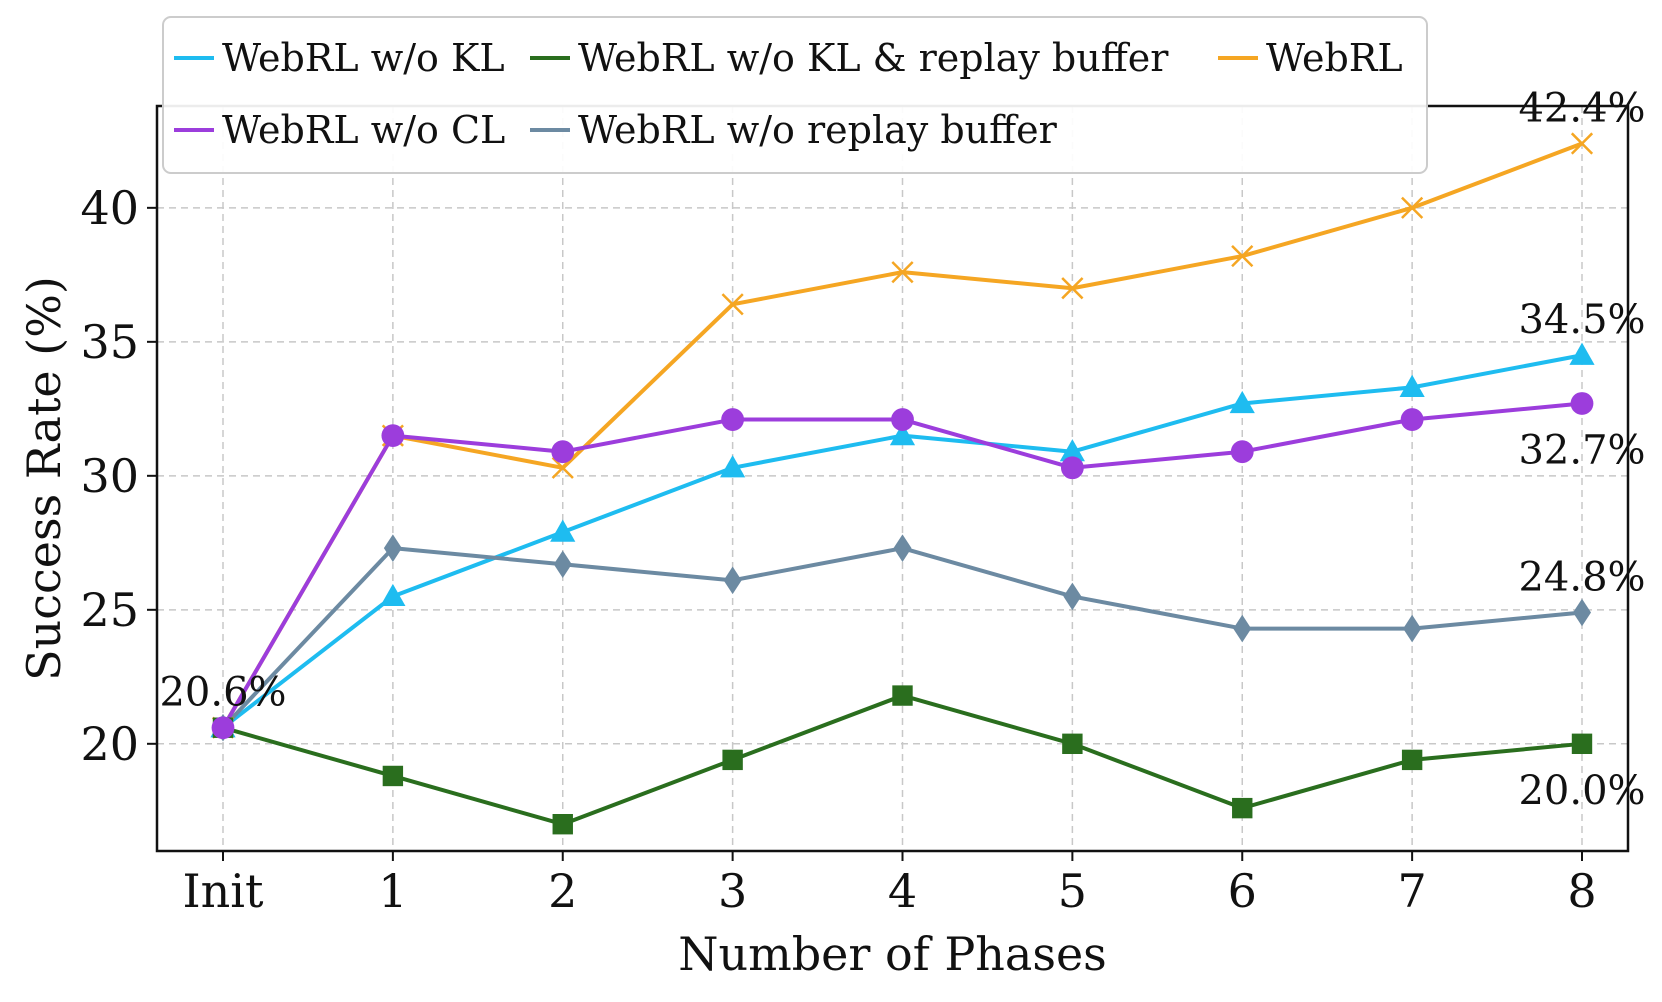  I want to click on data-label: 24.8%, so click(1581, 577).